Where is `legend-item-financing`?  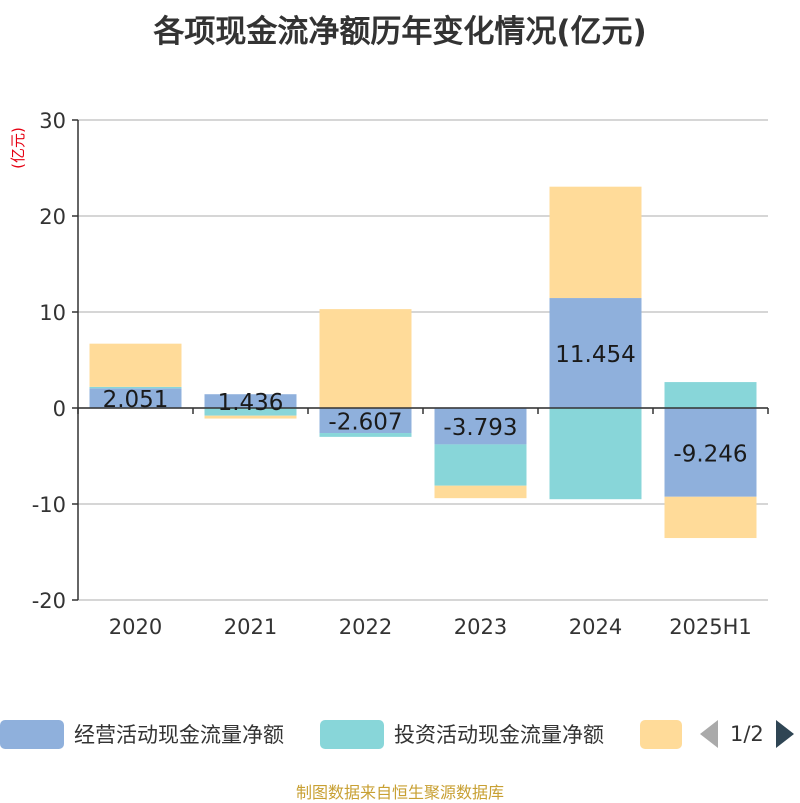 legend-item-financing is located at coordinates (666, 734).